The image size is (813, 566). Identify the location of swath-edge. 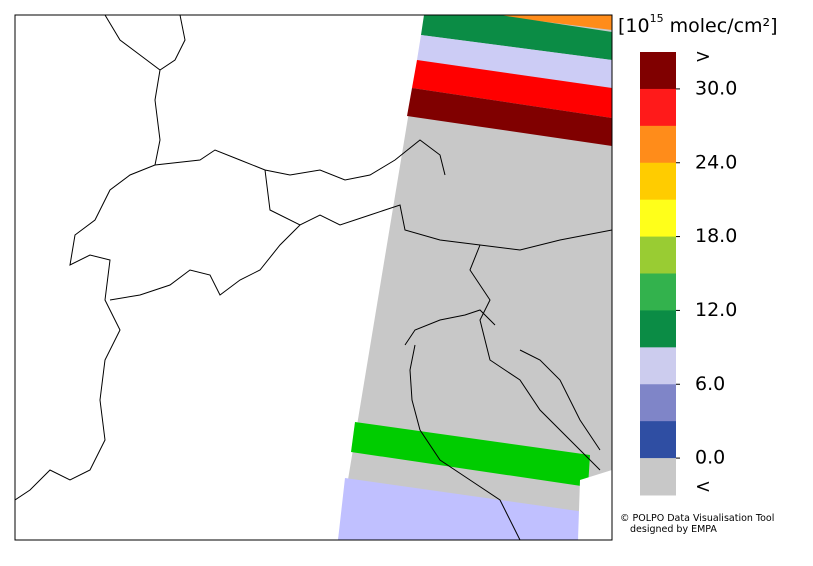
(595, 505).